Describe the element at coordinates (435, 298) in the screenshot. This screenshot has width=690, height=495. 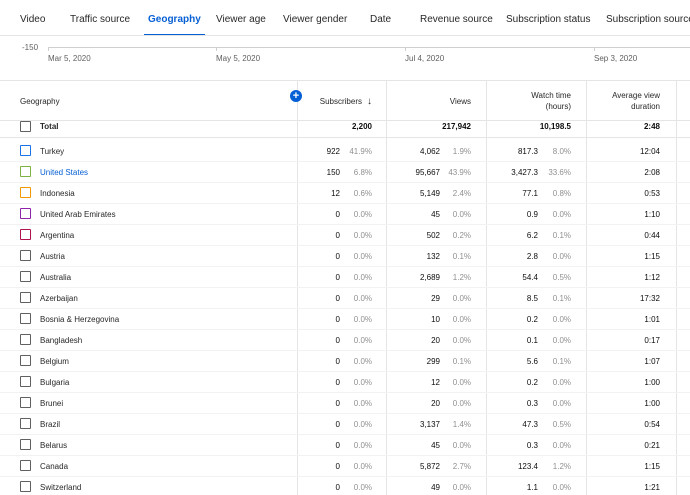
I see `views-value: 29` at that location.